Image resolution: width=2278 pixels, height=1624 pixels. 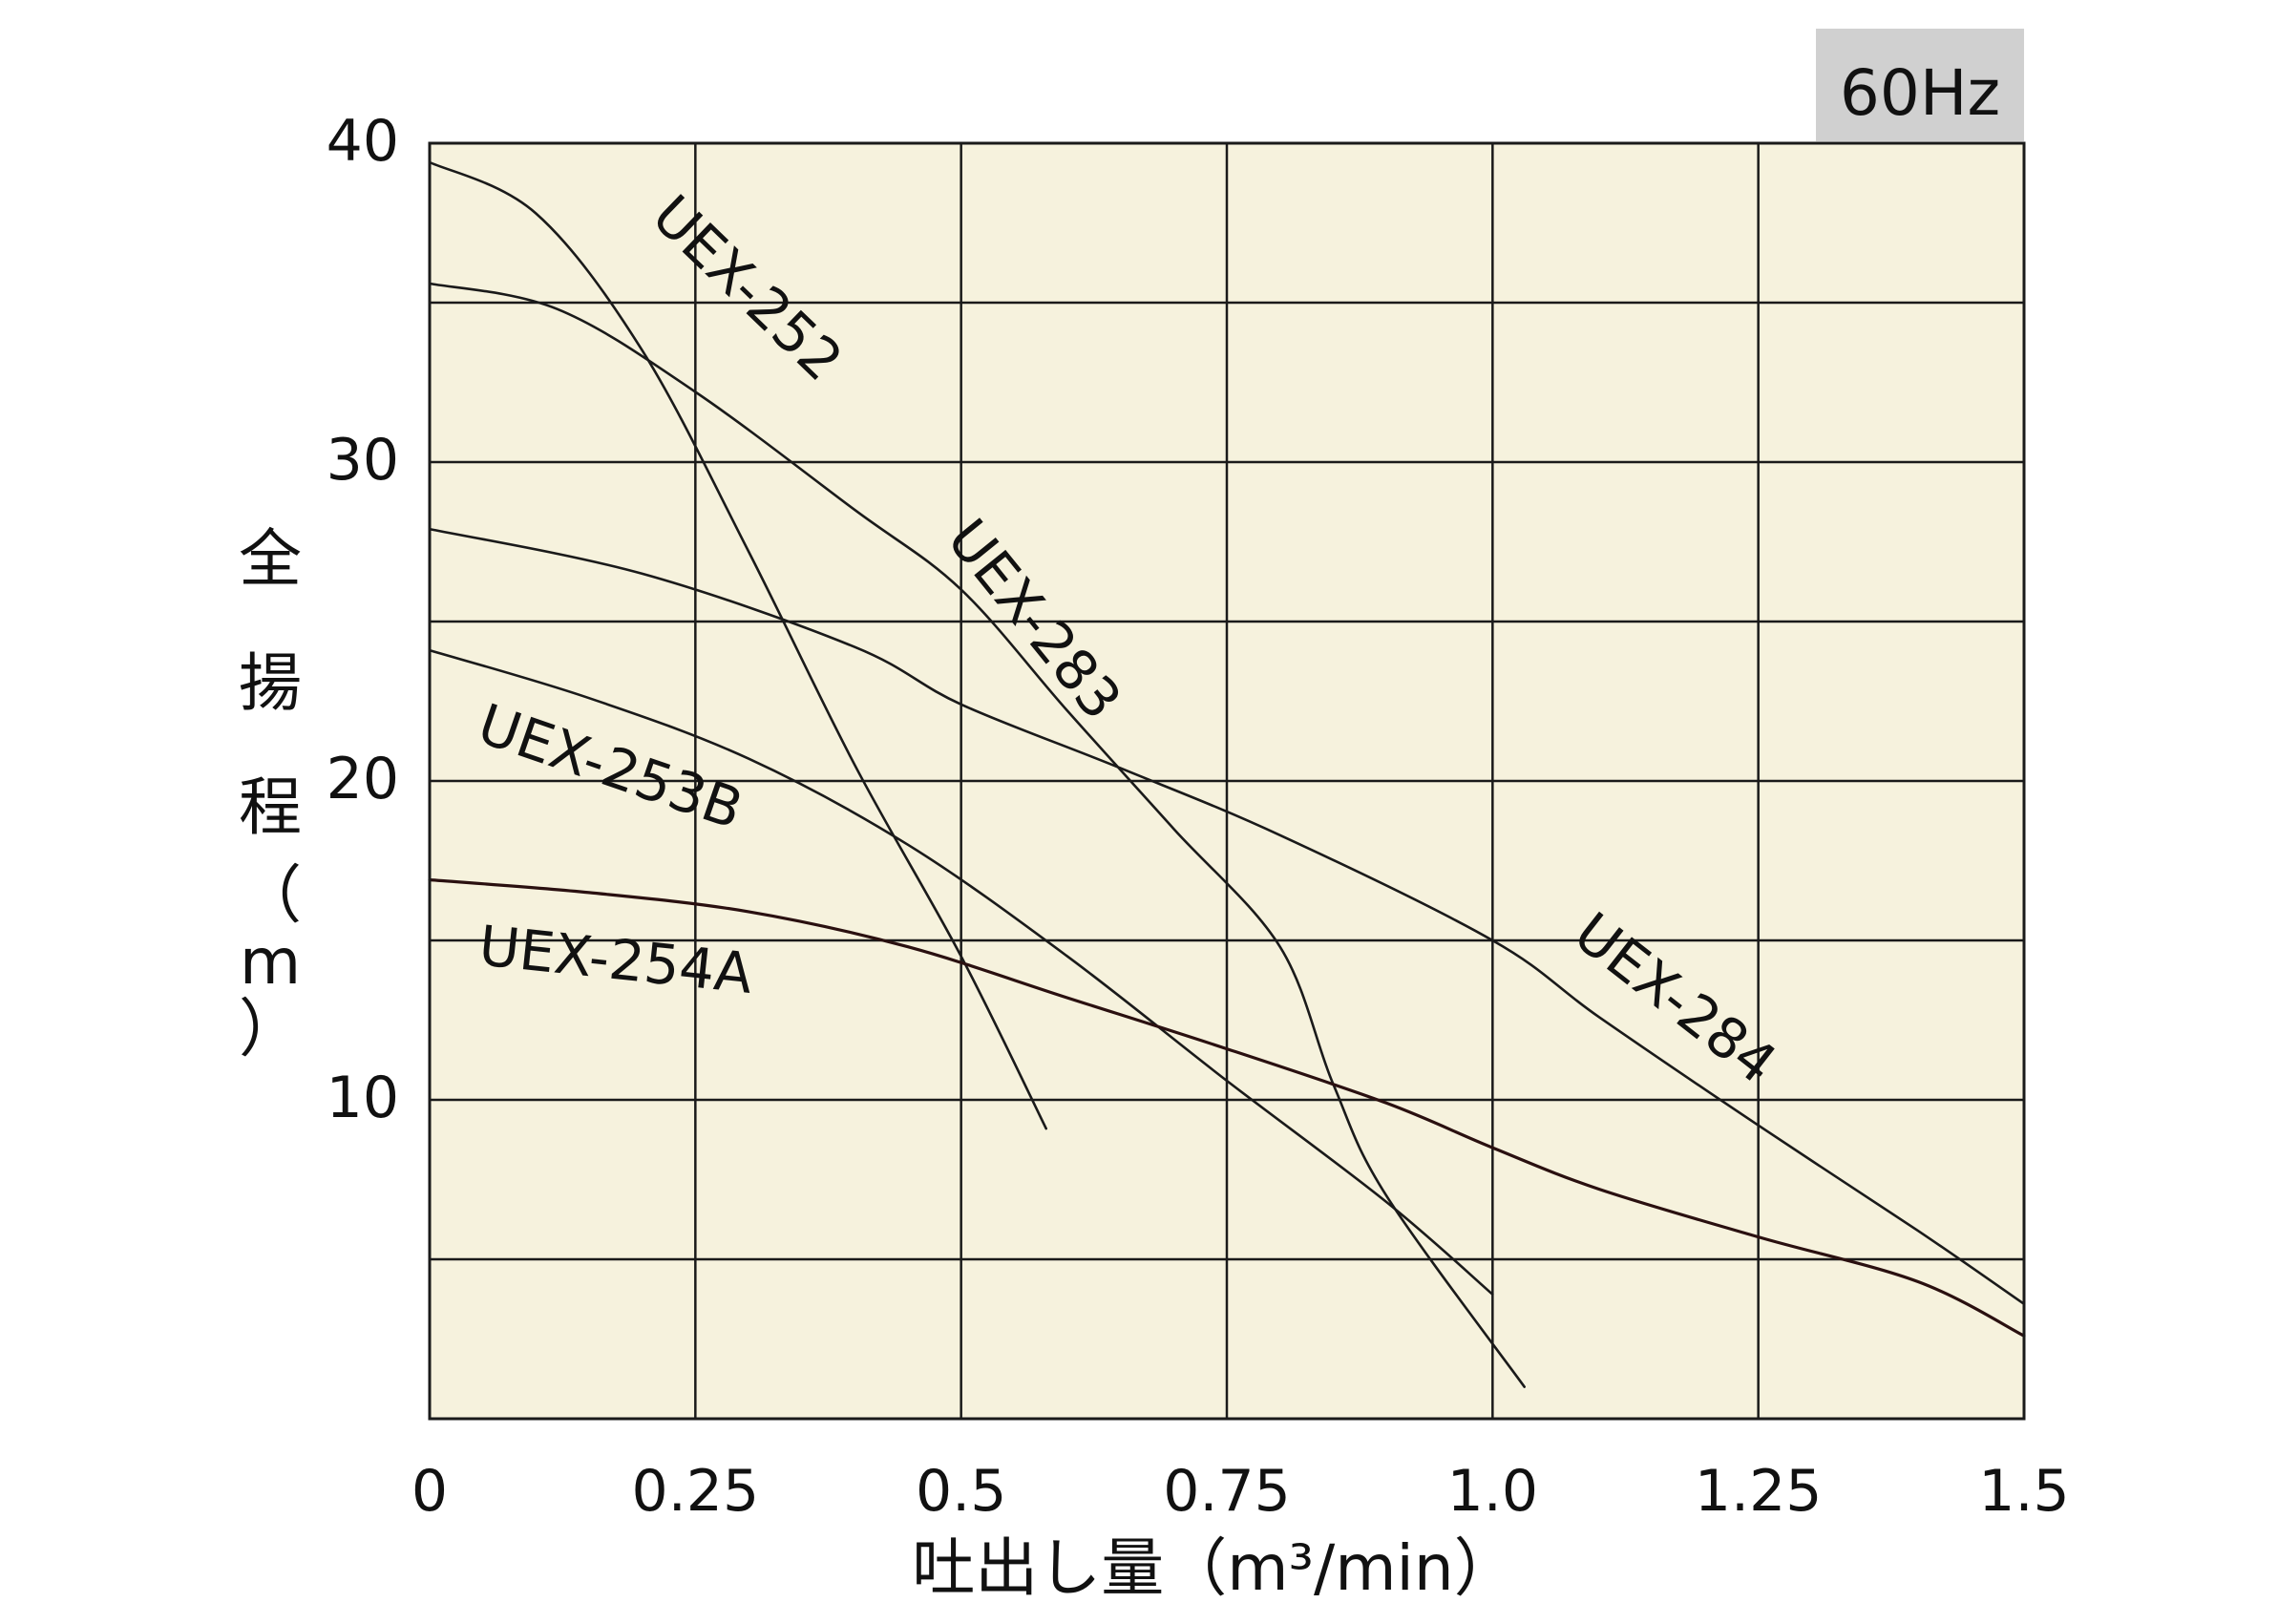 What do you see at coordinates (1920, 93) in the screenshot?
I see `badge-text: 60Hz` at bounding box center [1920, 93].